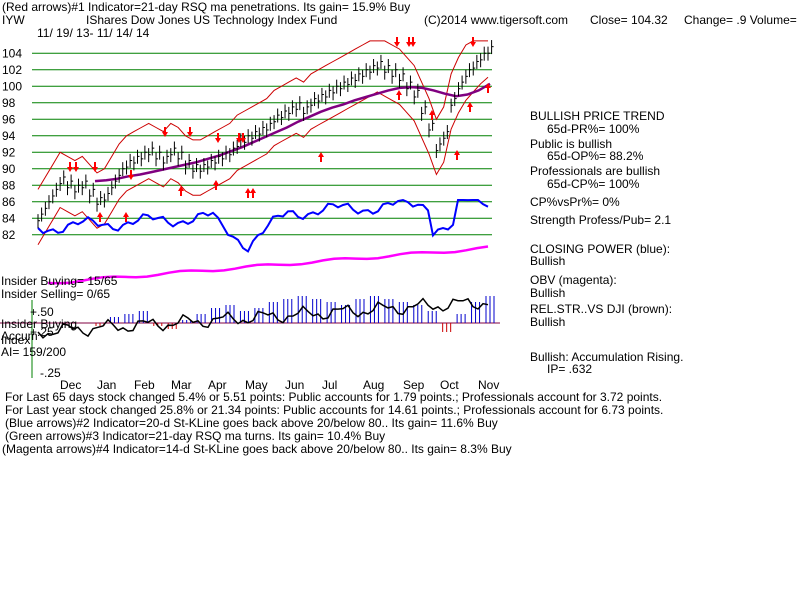 Image resolution: width=800 pixels, height=600 pixels. I want to click on x-tick-label: Aug, so click(373, 385).